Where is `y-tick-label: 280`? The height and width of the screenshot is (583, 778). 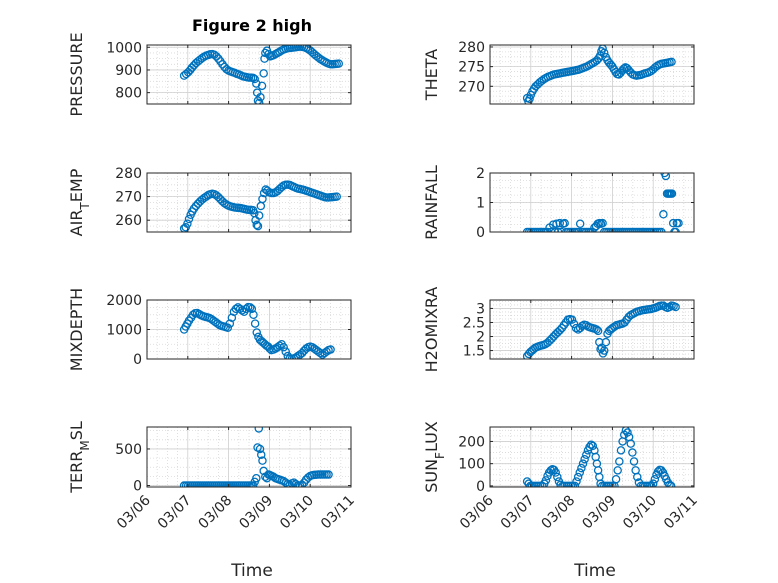 y-tick-label: 280 is located at coordinates (471, 48).